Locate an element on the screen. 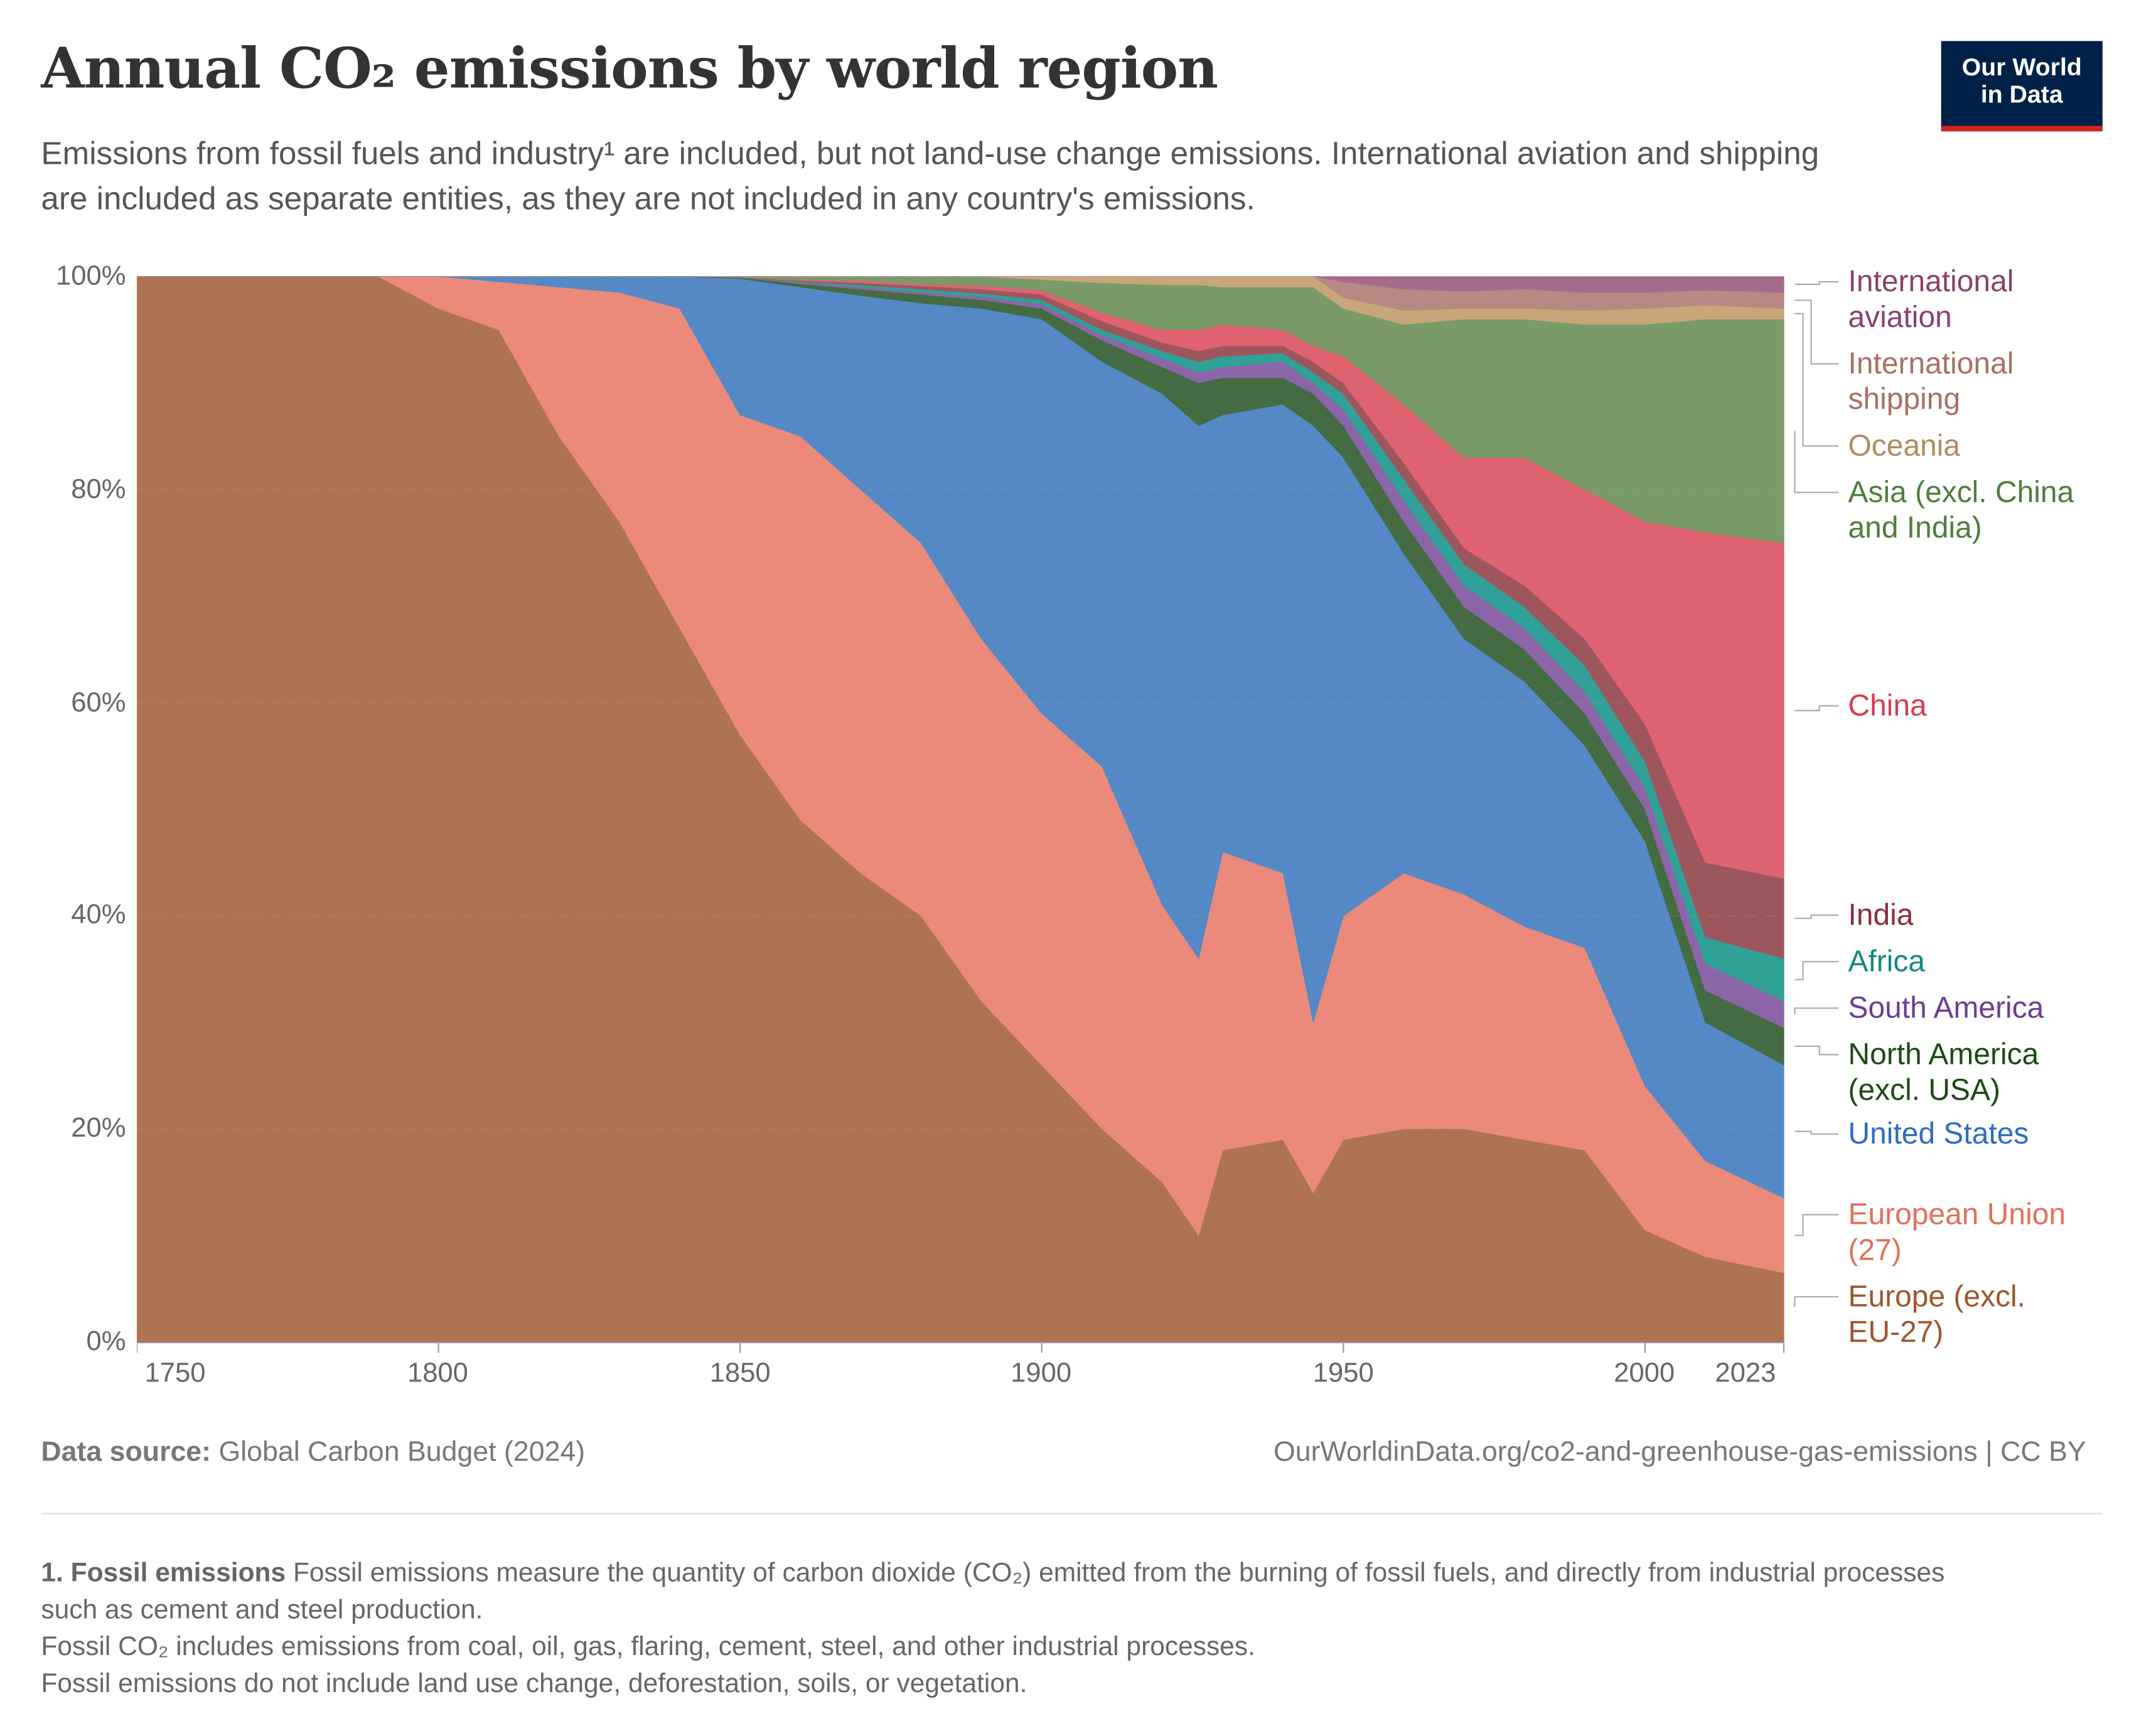 The height and width of the screenshot is (1736, 2134). legend-label-line: aviation is located at coordinates (1900, 316).